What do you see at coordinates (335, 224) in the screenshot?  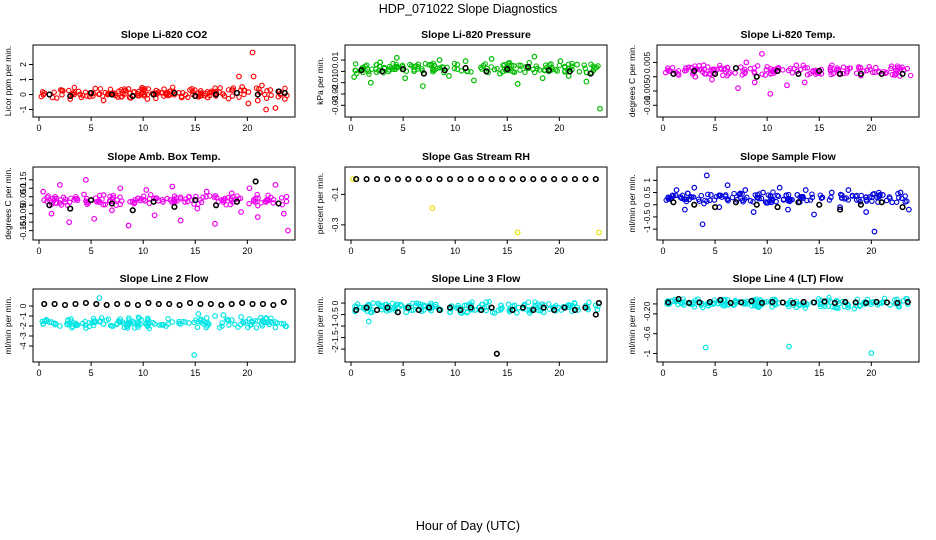 I see `y-tick-label: -0.3` at bounding box center [335, 224].